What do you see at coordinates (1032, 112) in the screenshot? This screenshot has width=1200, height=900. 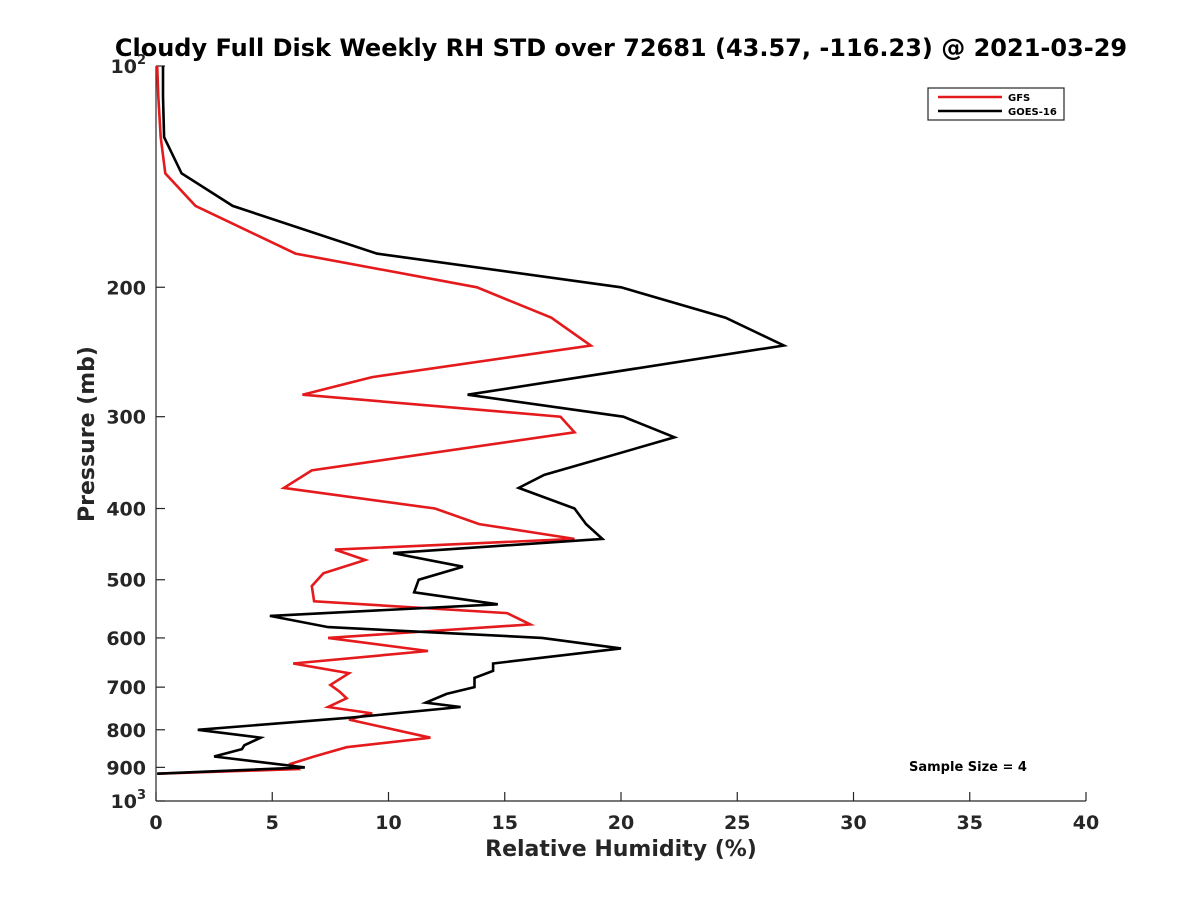 I see `legend-entry: GOES-16` at bounding box center [1032, 112].